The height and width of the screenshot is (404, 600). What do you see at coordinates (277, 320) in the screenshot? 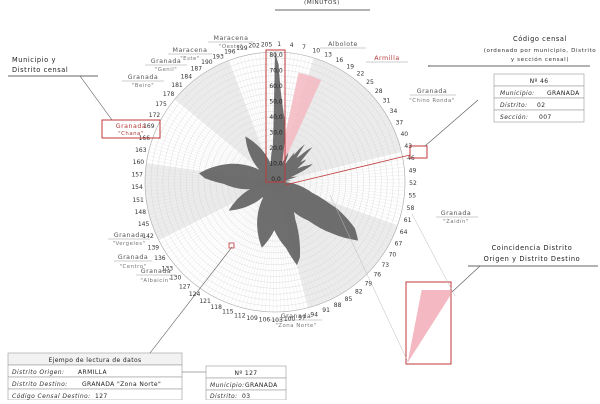
I see `ring-number: 103` at bounding box center [277, 320].